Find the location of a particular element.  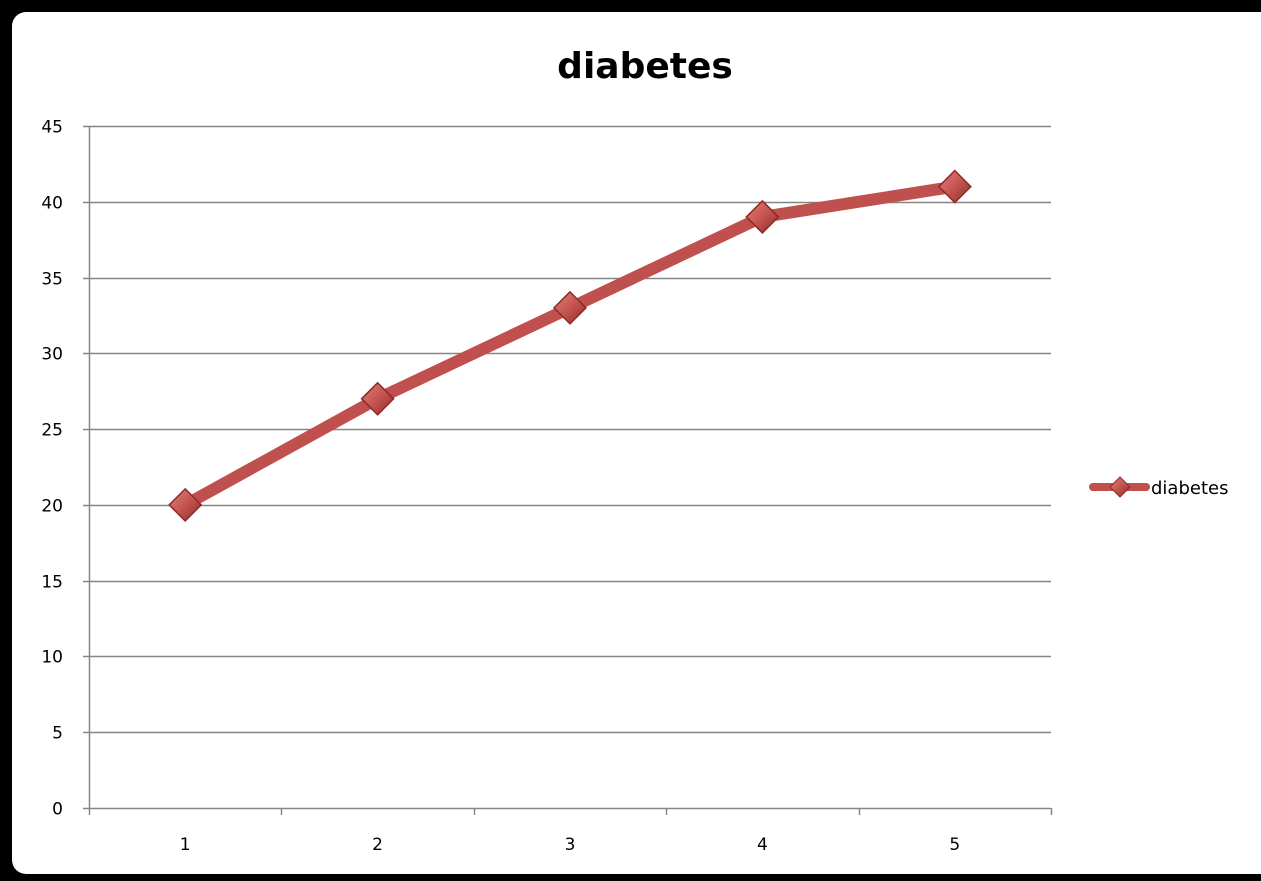

legend-label: diabetes is located at coordinates (1189, 488).